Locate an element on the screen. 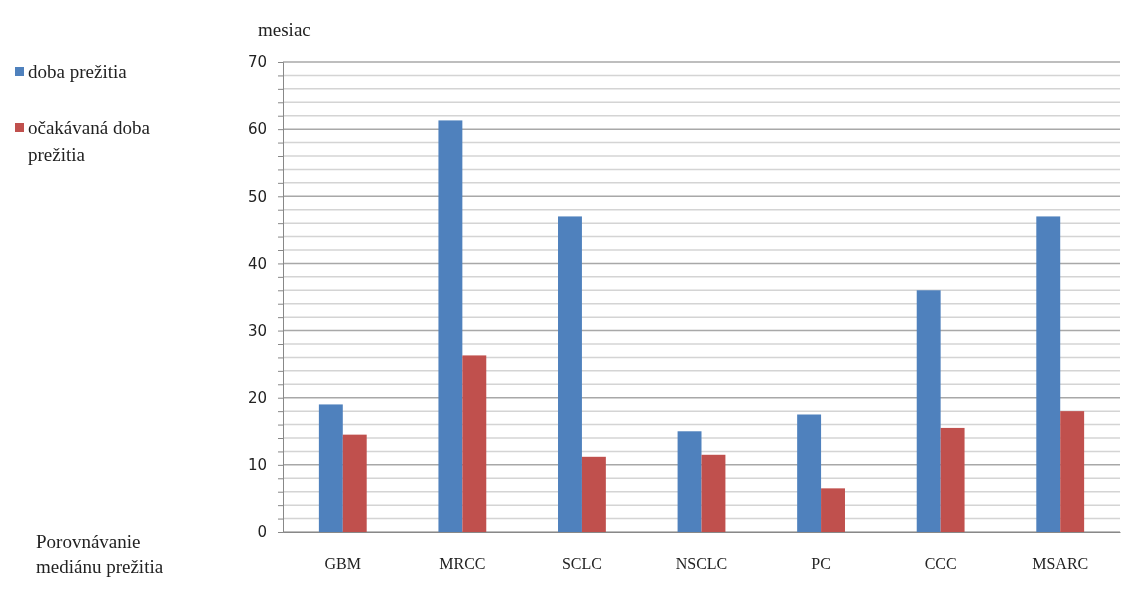 This screenshot has width=1134, height=593. y-tick-label: 70 is located at coordinates (257, 62).